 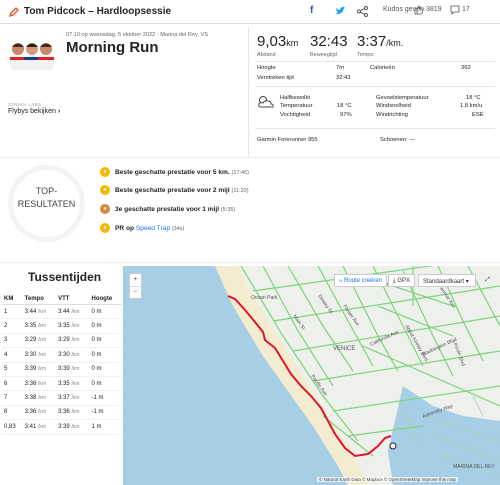 What do you see at coordinates (64, 340) in the screenshot?
I see `split-gap-value: 3:29` at bounding box center [64, 340].